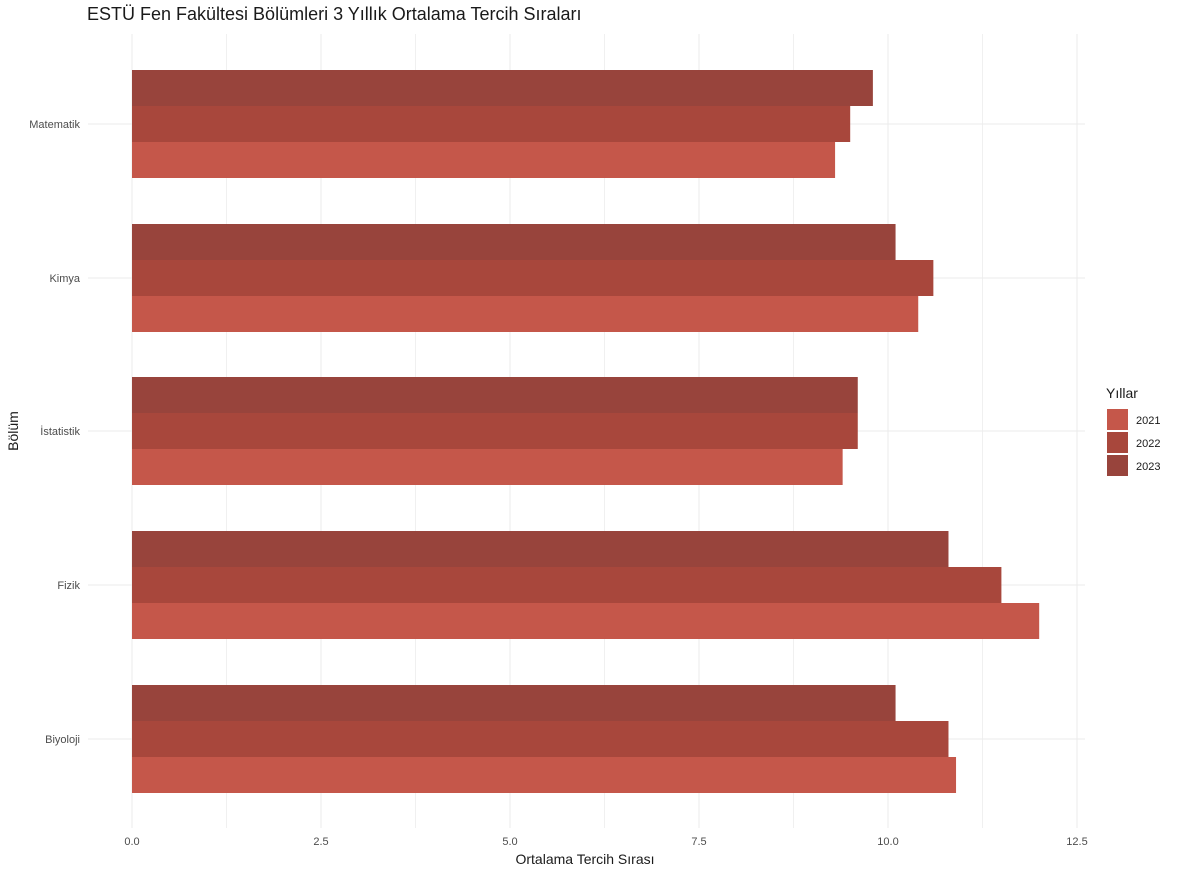 This screenshot has height=875, width=1179. What do you see at coordinates (1076, 842) in the screenshot?
I see `x-tick-label: 12.5` at bounding box center [1076, 842].